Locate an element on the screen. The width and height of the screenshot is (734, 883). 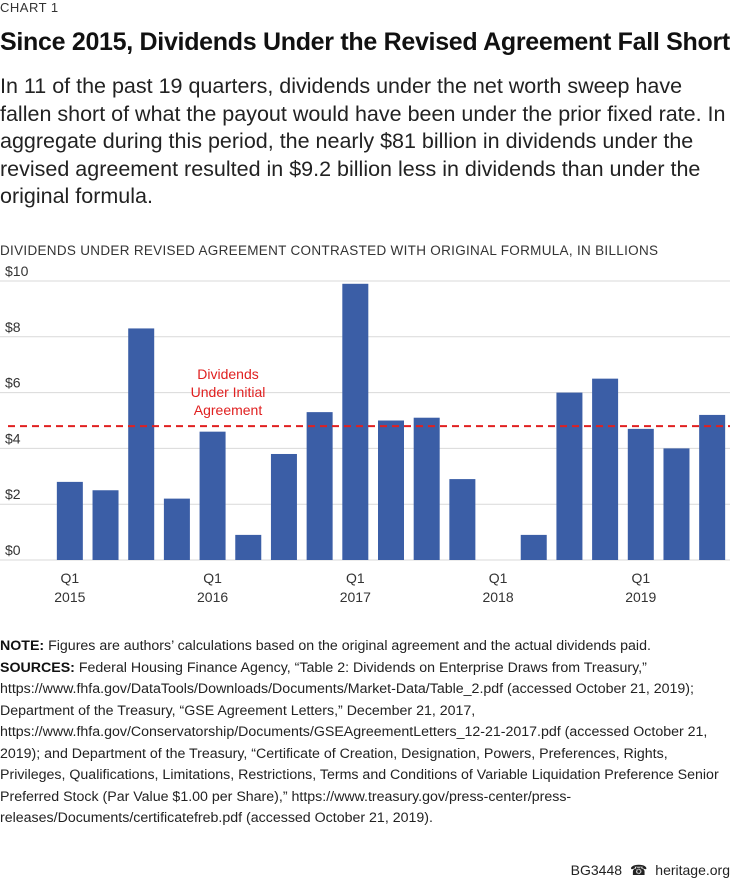
phone-icon: ☎ is located at coordinates (638, 870).